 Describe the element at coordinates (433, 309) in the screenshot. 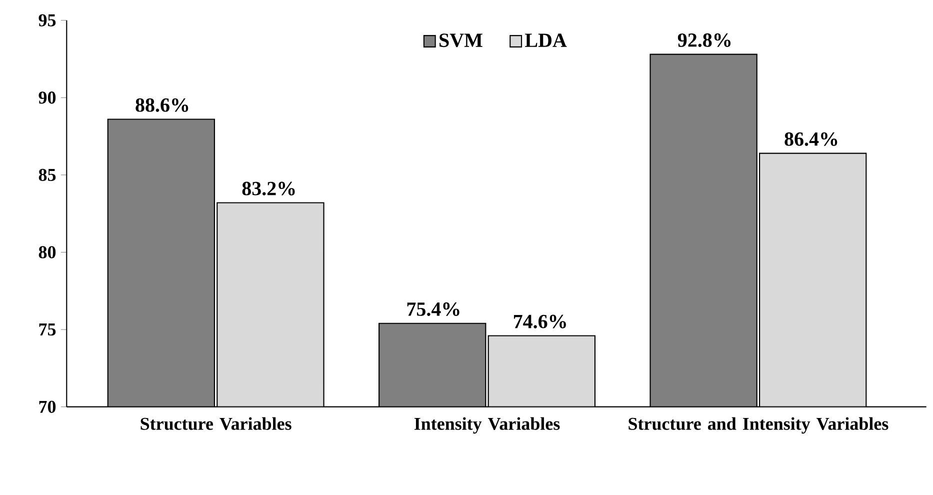

I see `data-label: 75.4%` at that location.